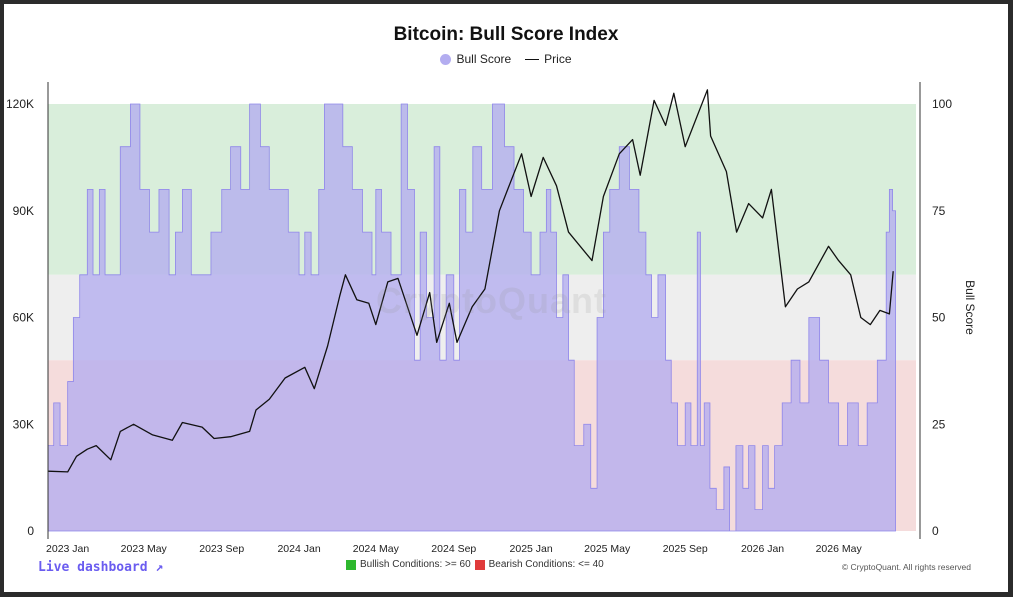 This screenshot has height=597, width=1013. Describe the element at coordinates (351, 564) in the screenshot. I see `bullish-marker-icon` at that location.